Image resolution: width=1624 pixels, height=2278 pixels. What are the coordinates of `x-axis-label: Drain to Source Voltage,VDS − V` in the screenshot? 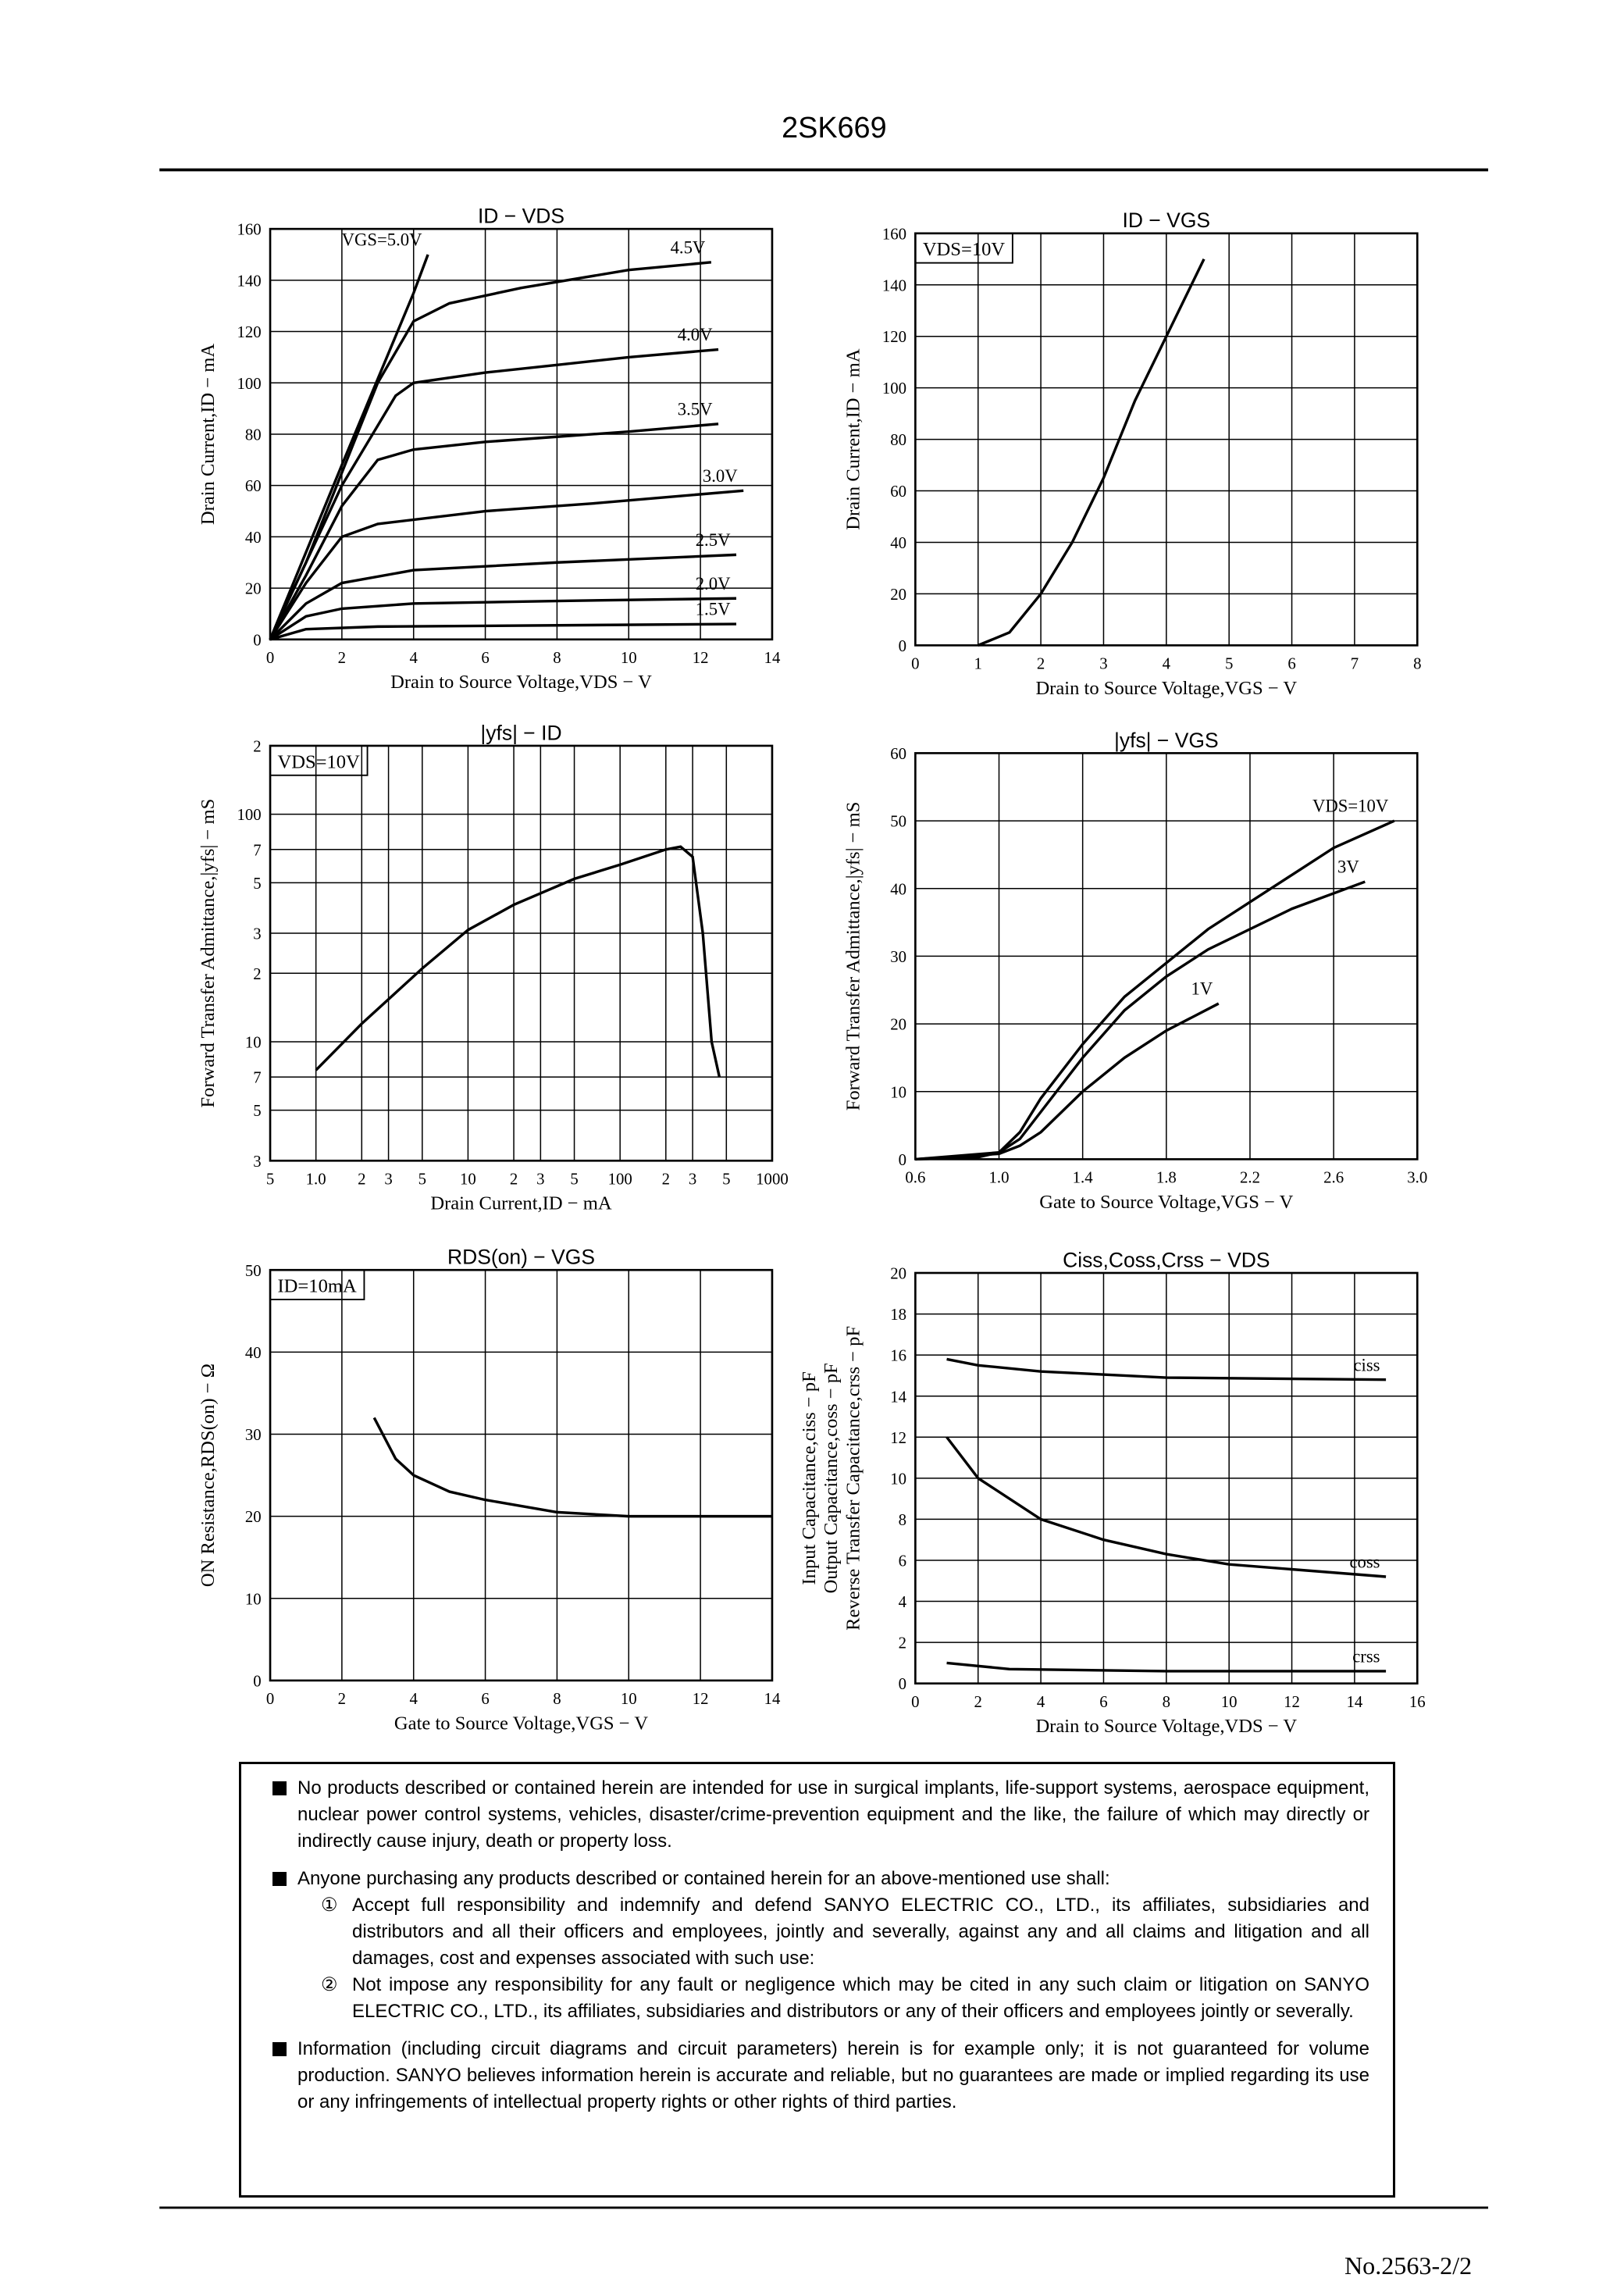 It's located at (521, 682).